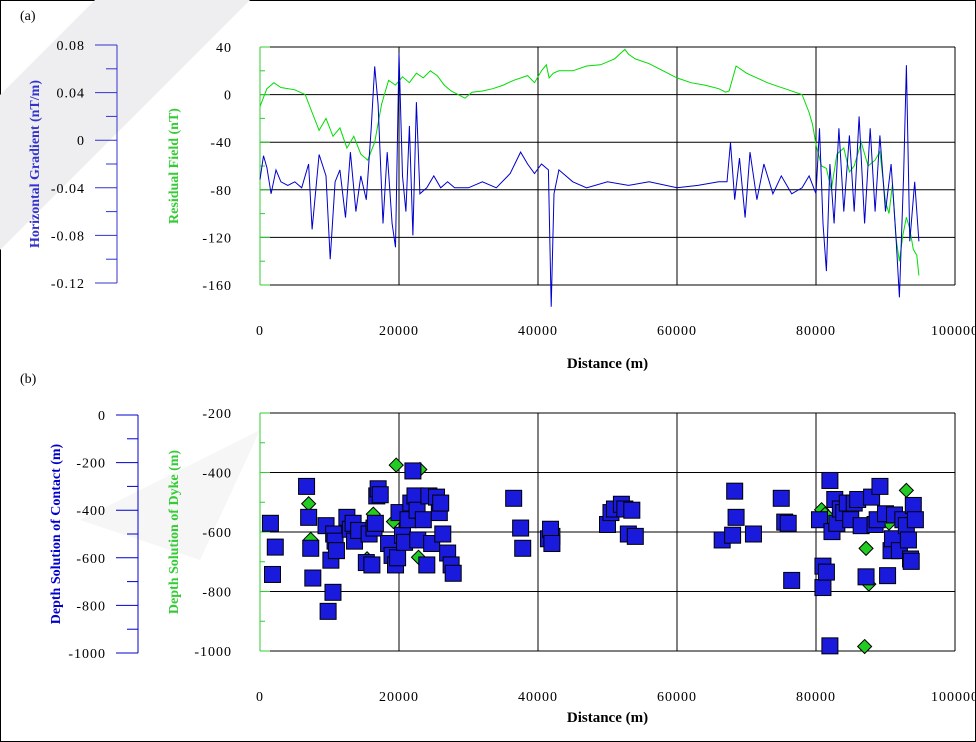 The width and height of the screenshot is (976, 742). What do you see at coordinates (174, 532) in the screenshot?
I see `inner-axis-label: Depth Solution of Dyke (m)` at bounding box center [174, 532].